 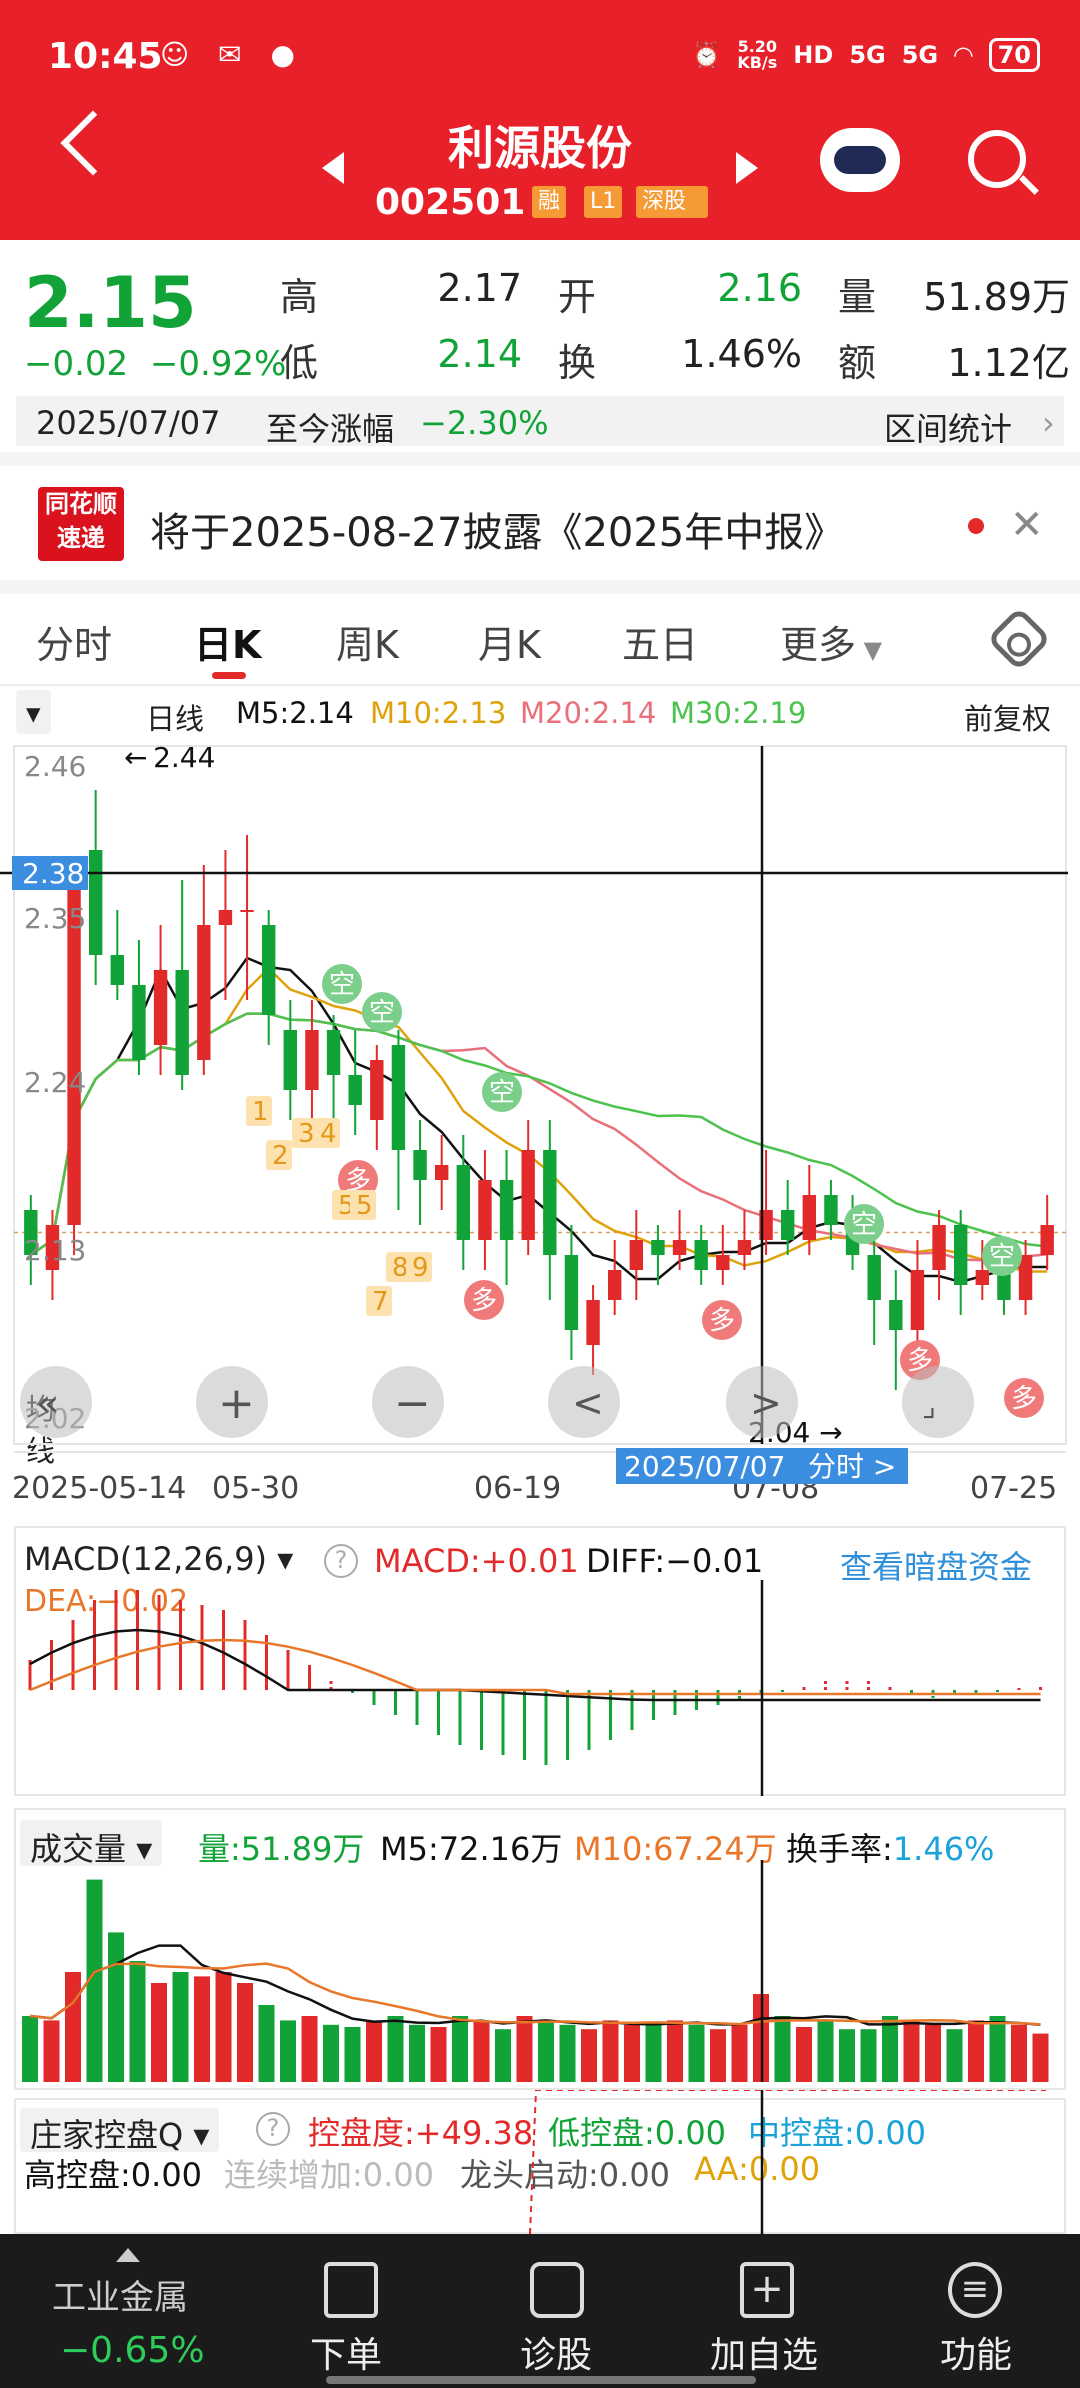 I want to click on add-watchlist-button: 加自选, so click(x=764, y=2355).